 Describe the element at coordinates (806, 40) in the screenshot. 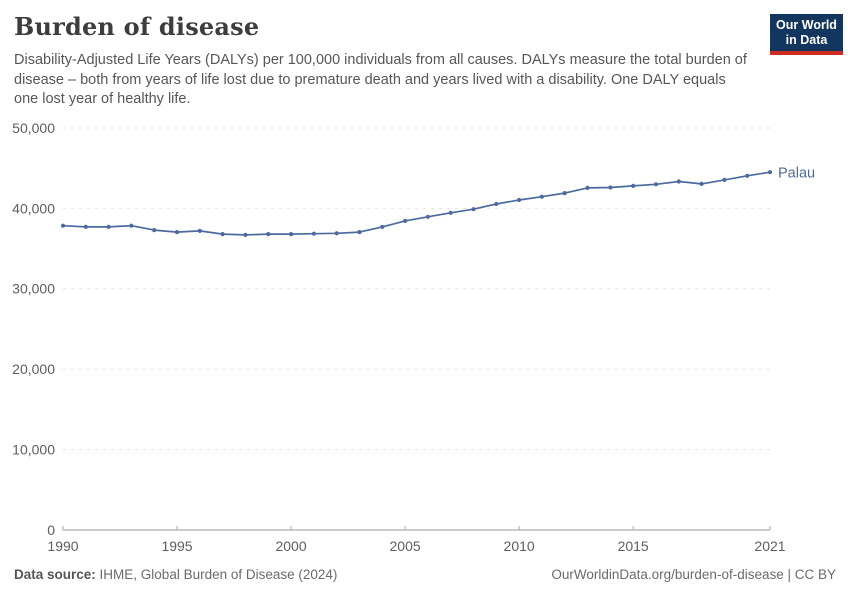

I see `owid-logo-line2: in Data` at that location.